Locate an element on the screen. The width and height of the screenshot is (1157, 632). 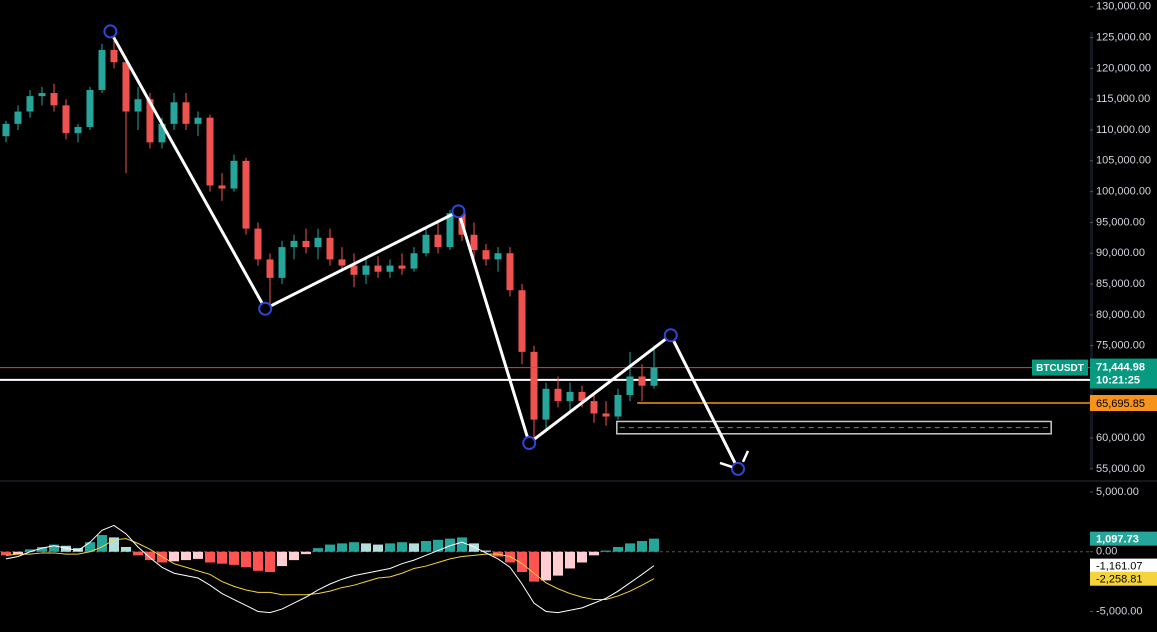
symbol-label-bg is located at coordinates (1060, 367).